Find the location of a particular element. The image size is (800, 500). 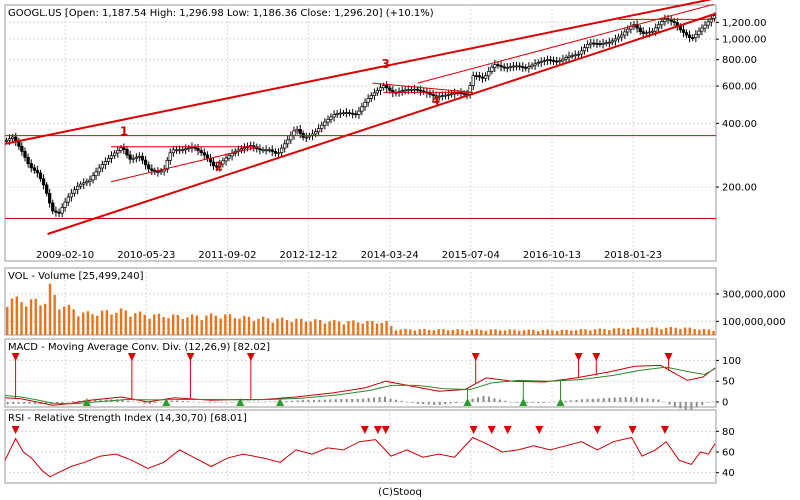

macd-y-tick-label: 50 is located at coordinates (728, 382).